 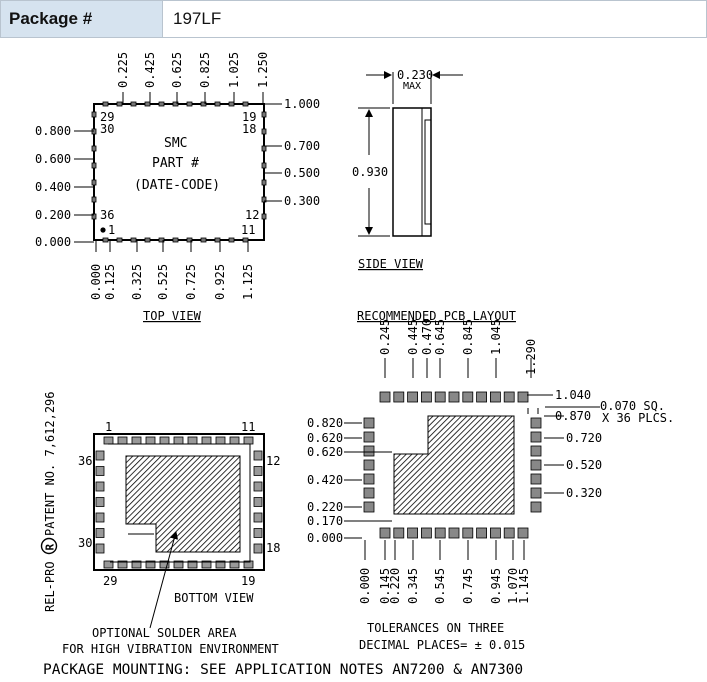 I want to click on svg-text: R, so click(x=50, y=547).